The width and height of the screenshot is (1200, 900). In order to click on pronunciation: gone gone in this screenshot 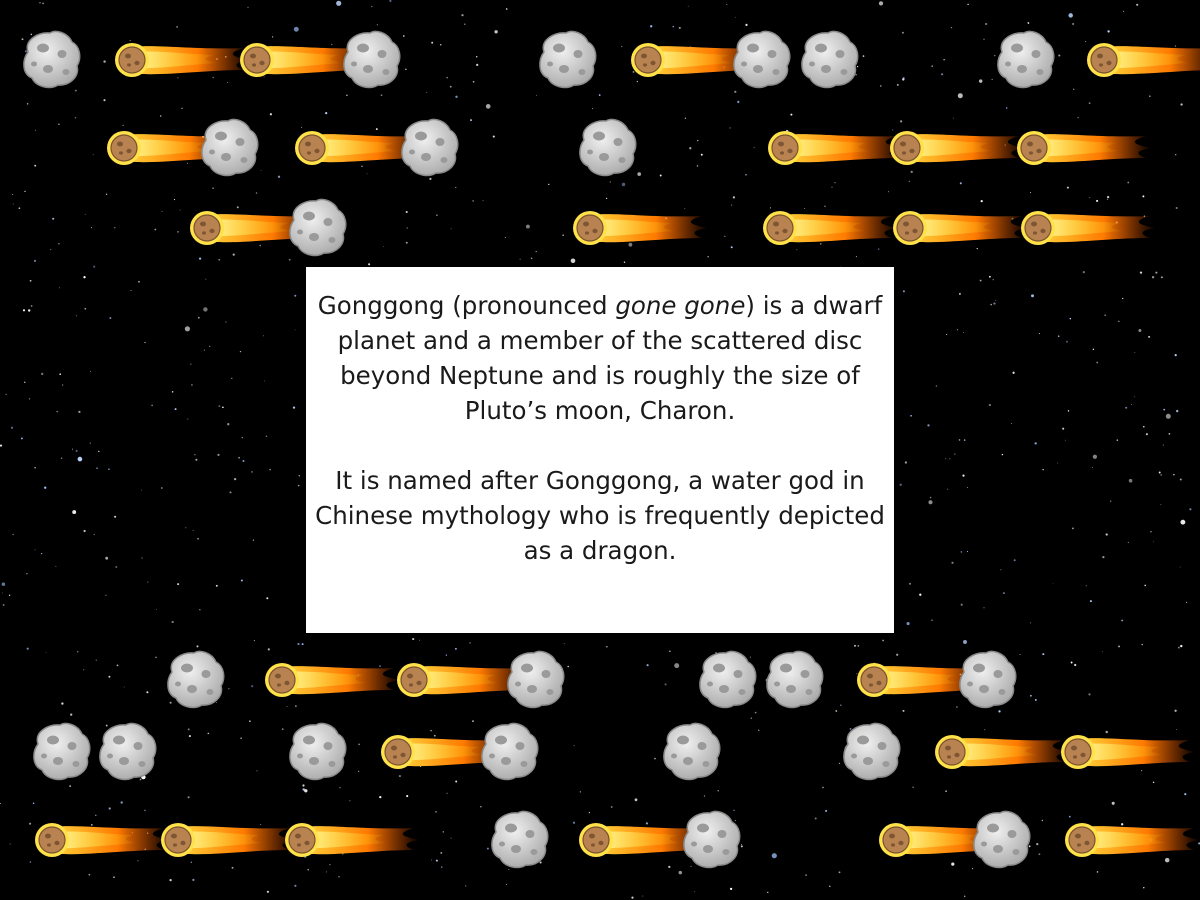, I will do `click(680, 305)`.